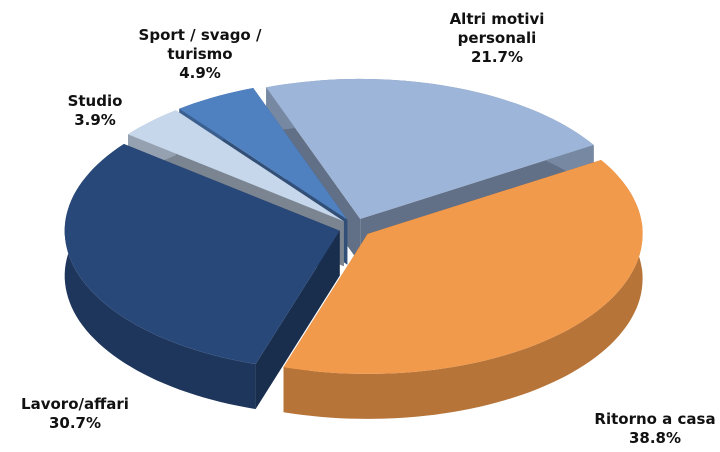  I want to click on data-label: Studio 3.9%, so click(95, 111).